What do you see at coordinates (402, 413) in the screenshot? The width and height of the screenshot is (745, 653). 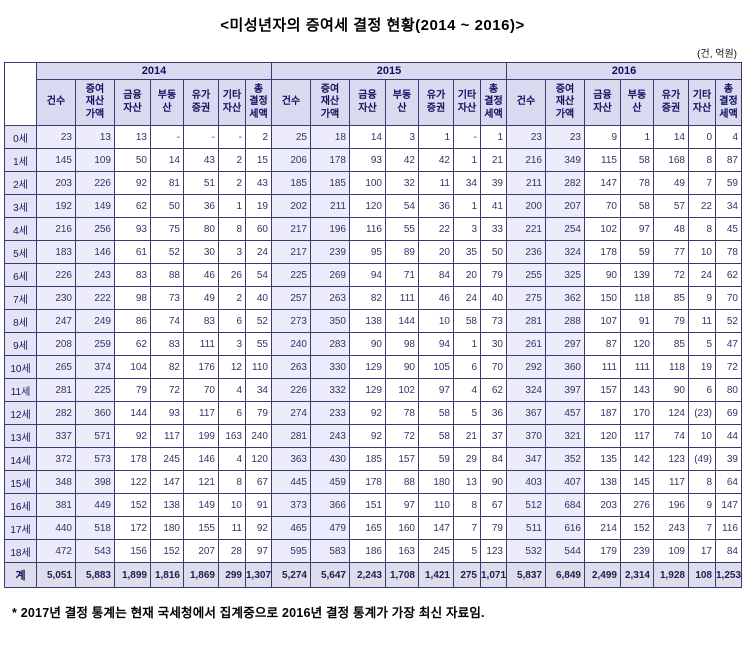 I see `cell: 78` at bounding box center [402, 413].